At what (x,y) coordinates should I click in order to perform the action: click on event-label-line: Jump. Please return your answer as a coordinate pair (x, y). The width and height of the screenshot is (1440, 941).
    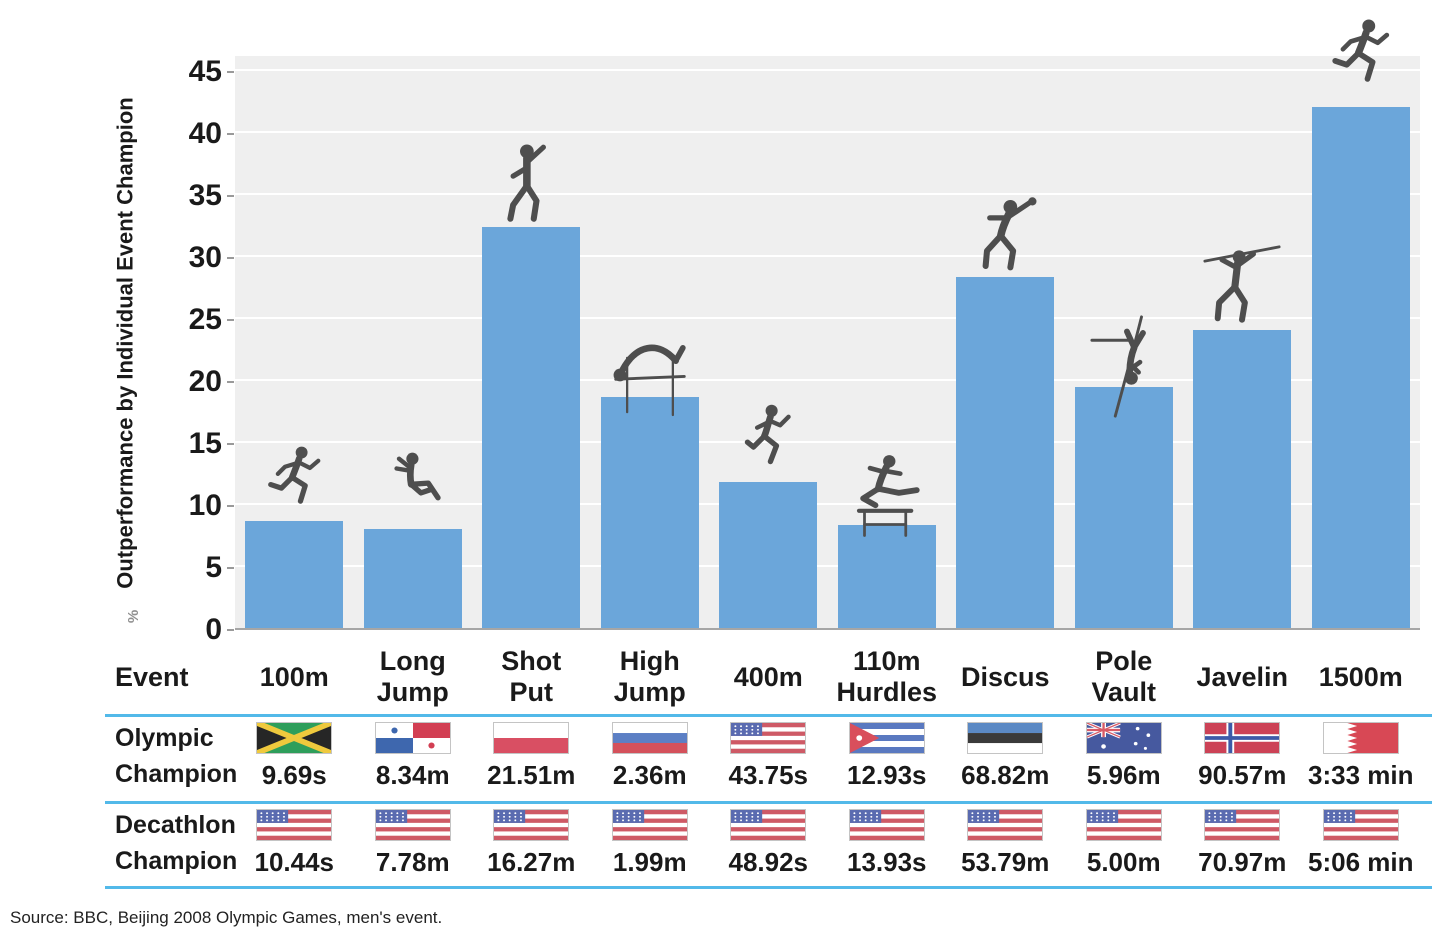
    Looking at the image, I should click on (649, 692).